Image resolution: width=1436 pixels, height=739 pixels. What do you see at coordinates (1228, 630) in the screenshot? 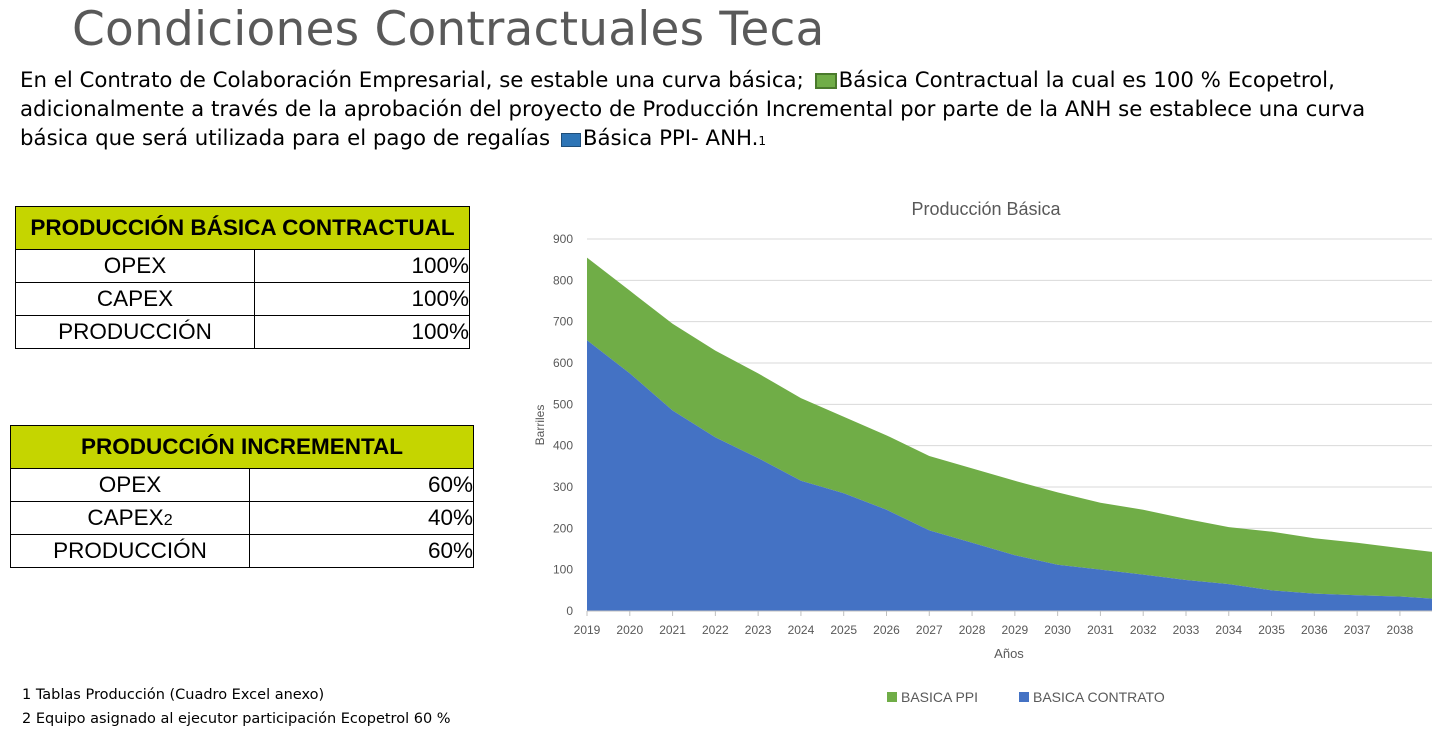
I see `x-tick-label: 2034` at bounding box center [1228, 630].